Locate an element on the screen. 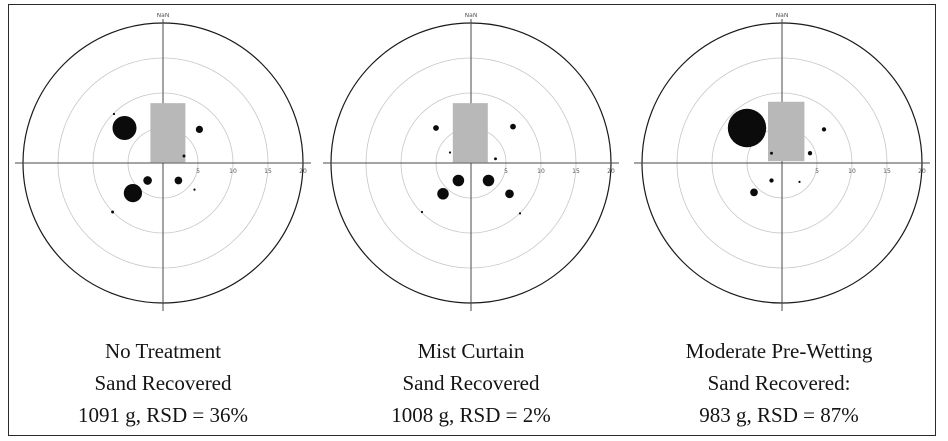  panel-title: Mist Curtain is located at coordinates (471, 351).